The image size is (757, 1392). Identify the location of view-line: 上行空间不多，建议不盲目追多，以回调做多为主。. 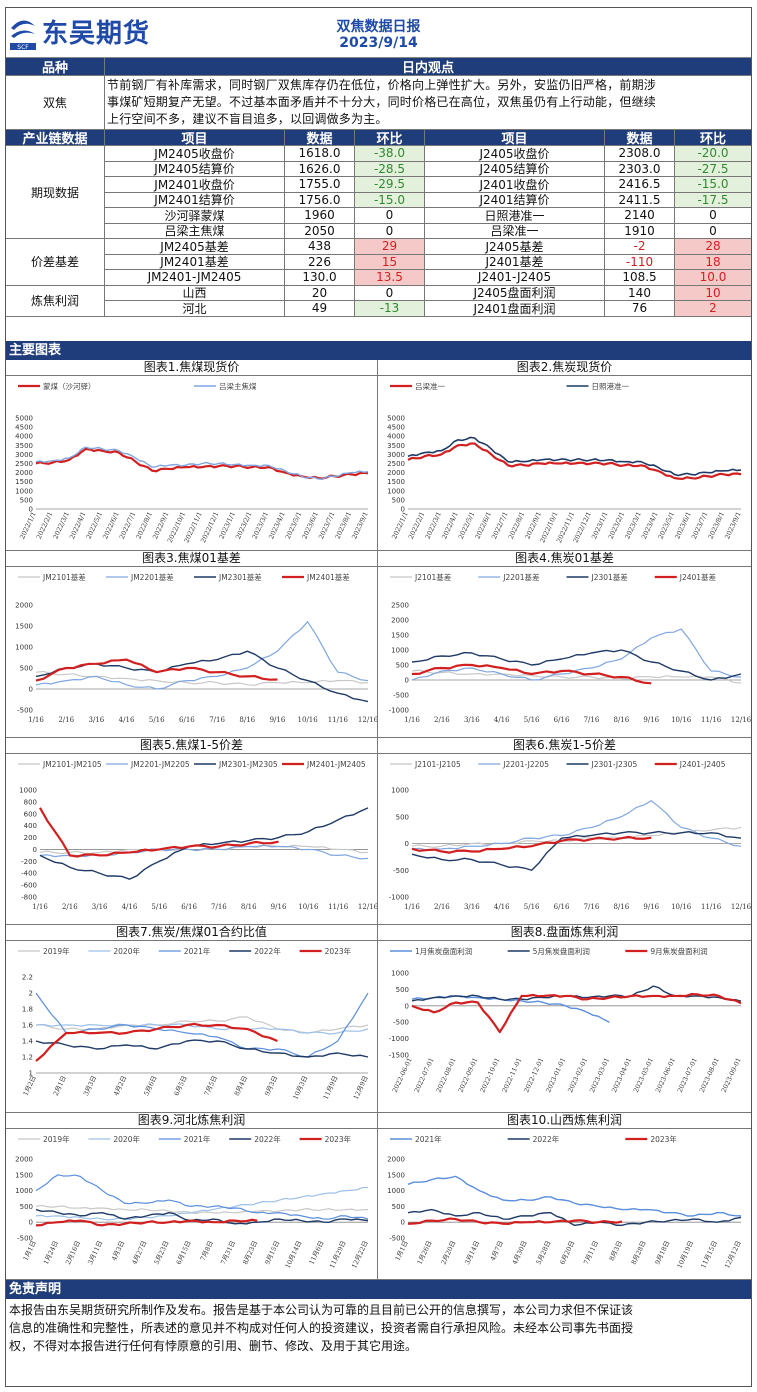
(247, 119).